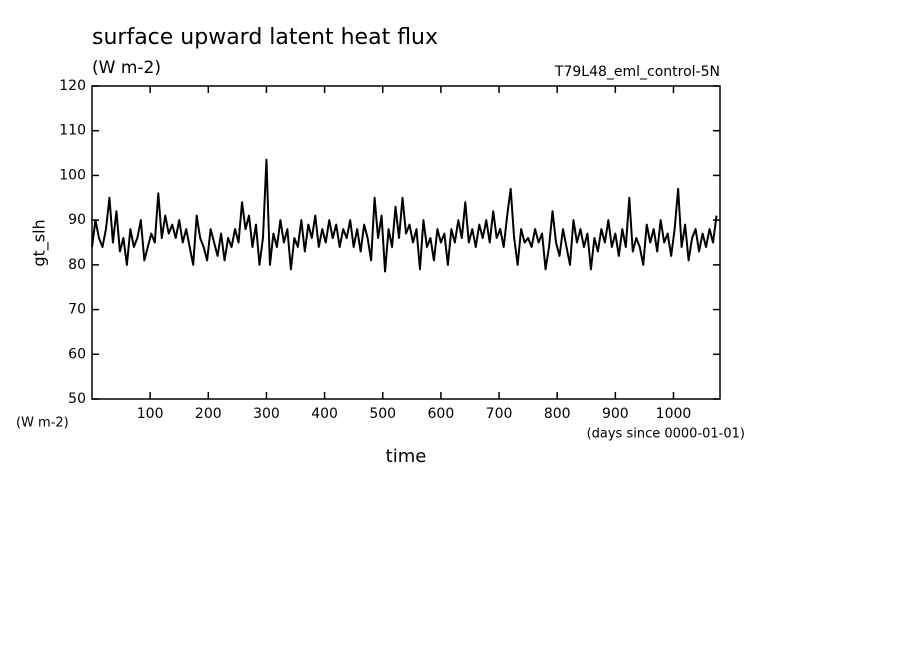 The height and width of the screenshot is (654, 904). Describe the element at coordinates (77, 220) in the screenshot. I see `y-tick-label: 90` at that location.